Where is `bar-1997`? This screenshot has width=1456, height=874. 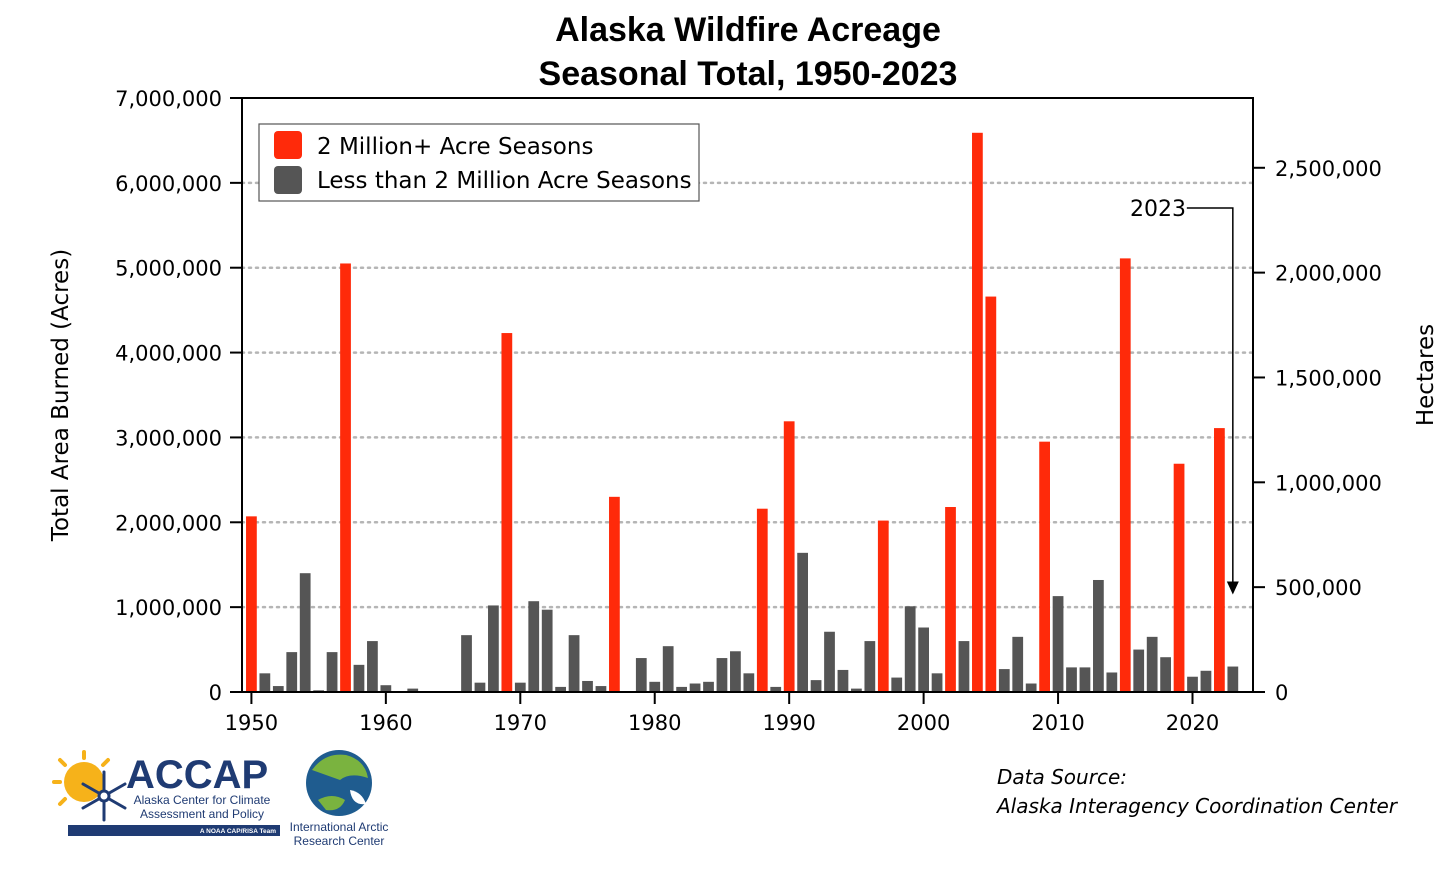
bar-1997 is located at coordinates (883, 606).